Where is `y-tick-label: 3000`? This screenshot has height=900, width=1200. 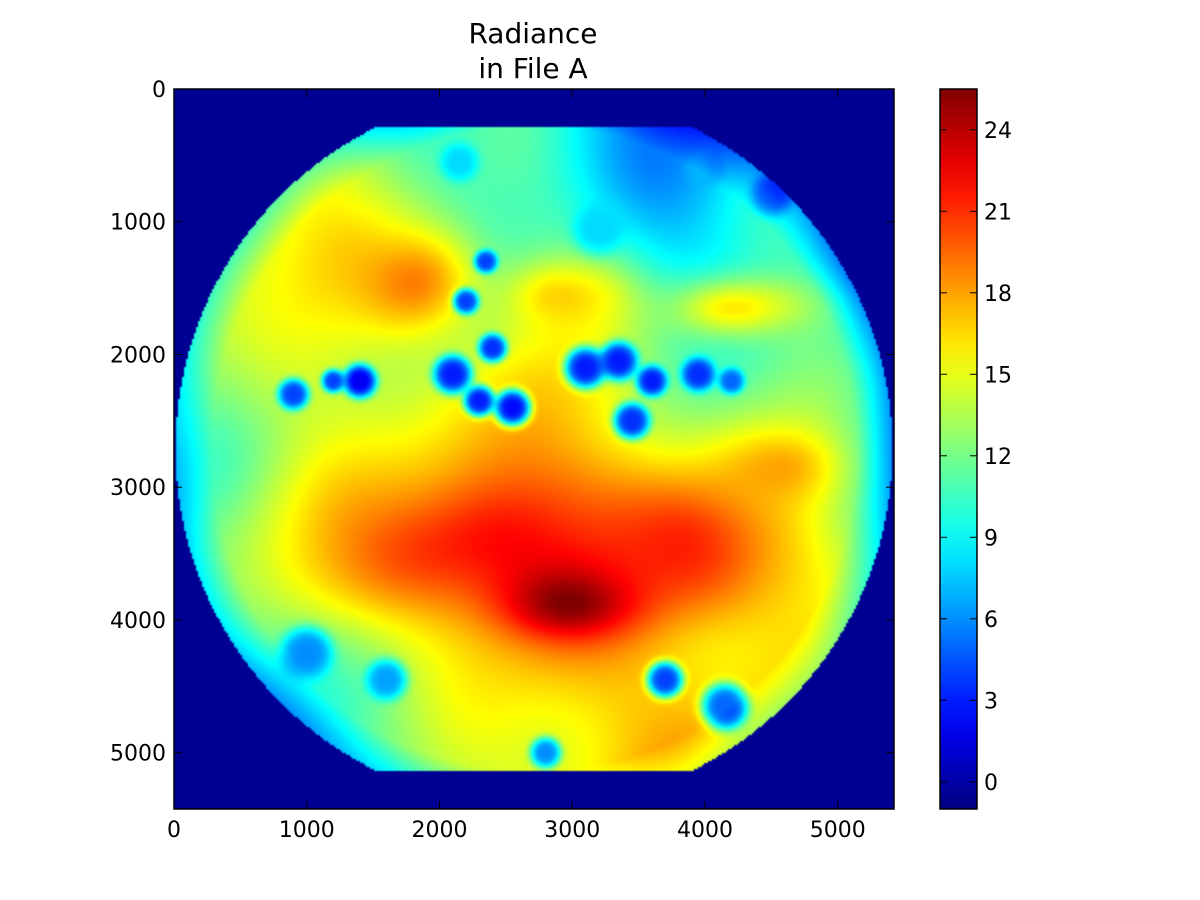
y-tick-label: 3000 is located at coordinates (138, 488).